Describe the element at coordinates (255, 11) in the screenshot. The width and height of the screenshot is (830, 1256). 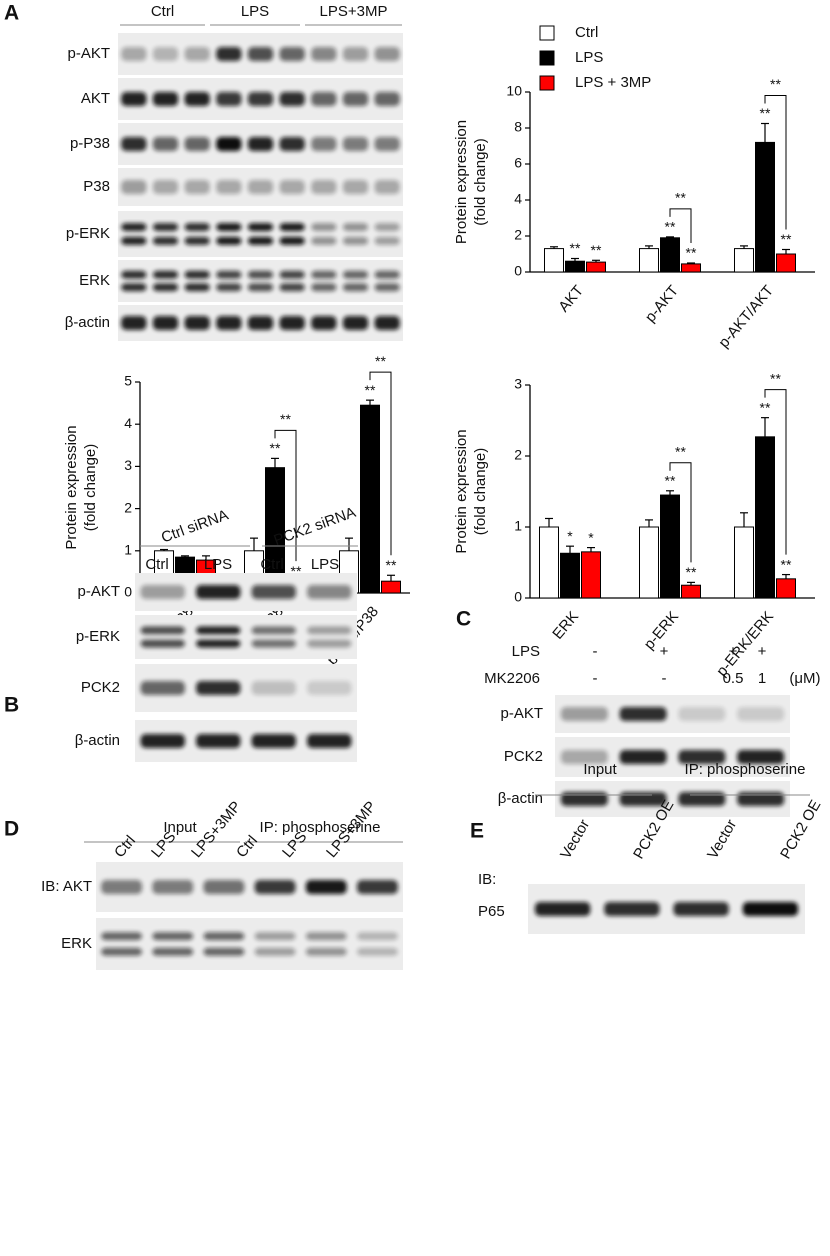
I see `group-label: LPS` at that location.